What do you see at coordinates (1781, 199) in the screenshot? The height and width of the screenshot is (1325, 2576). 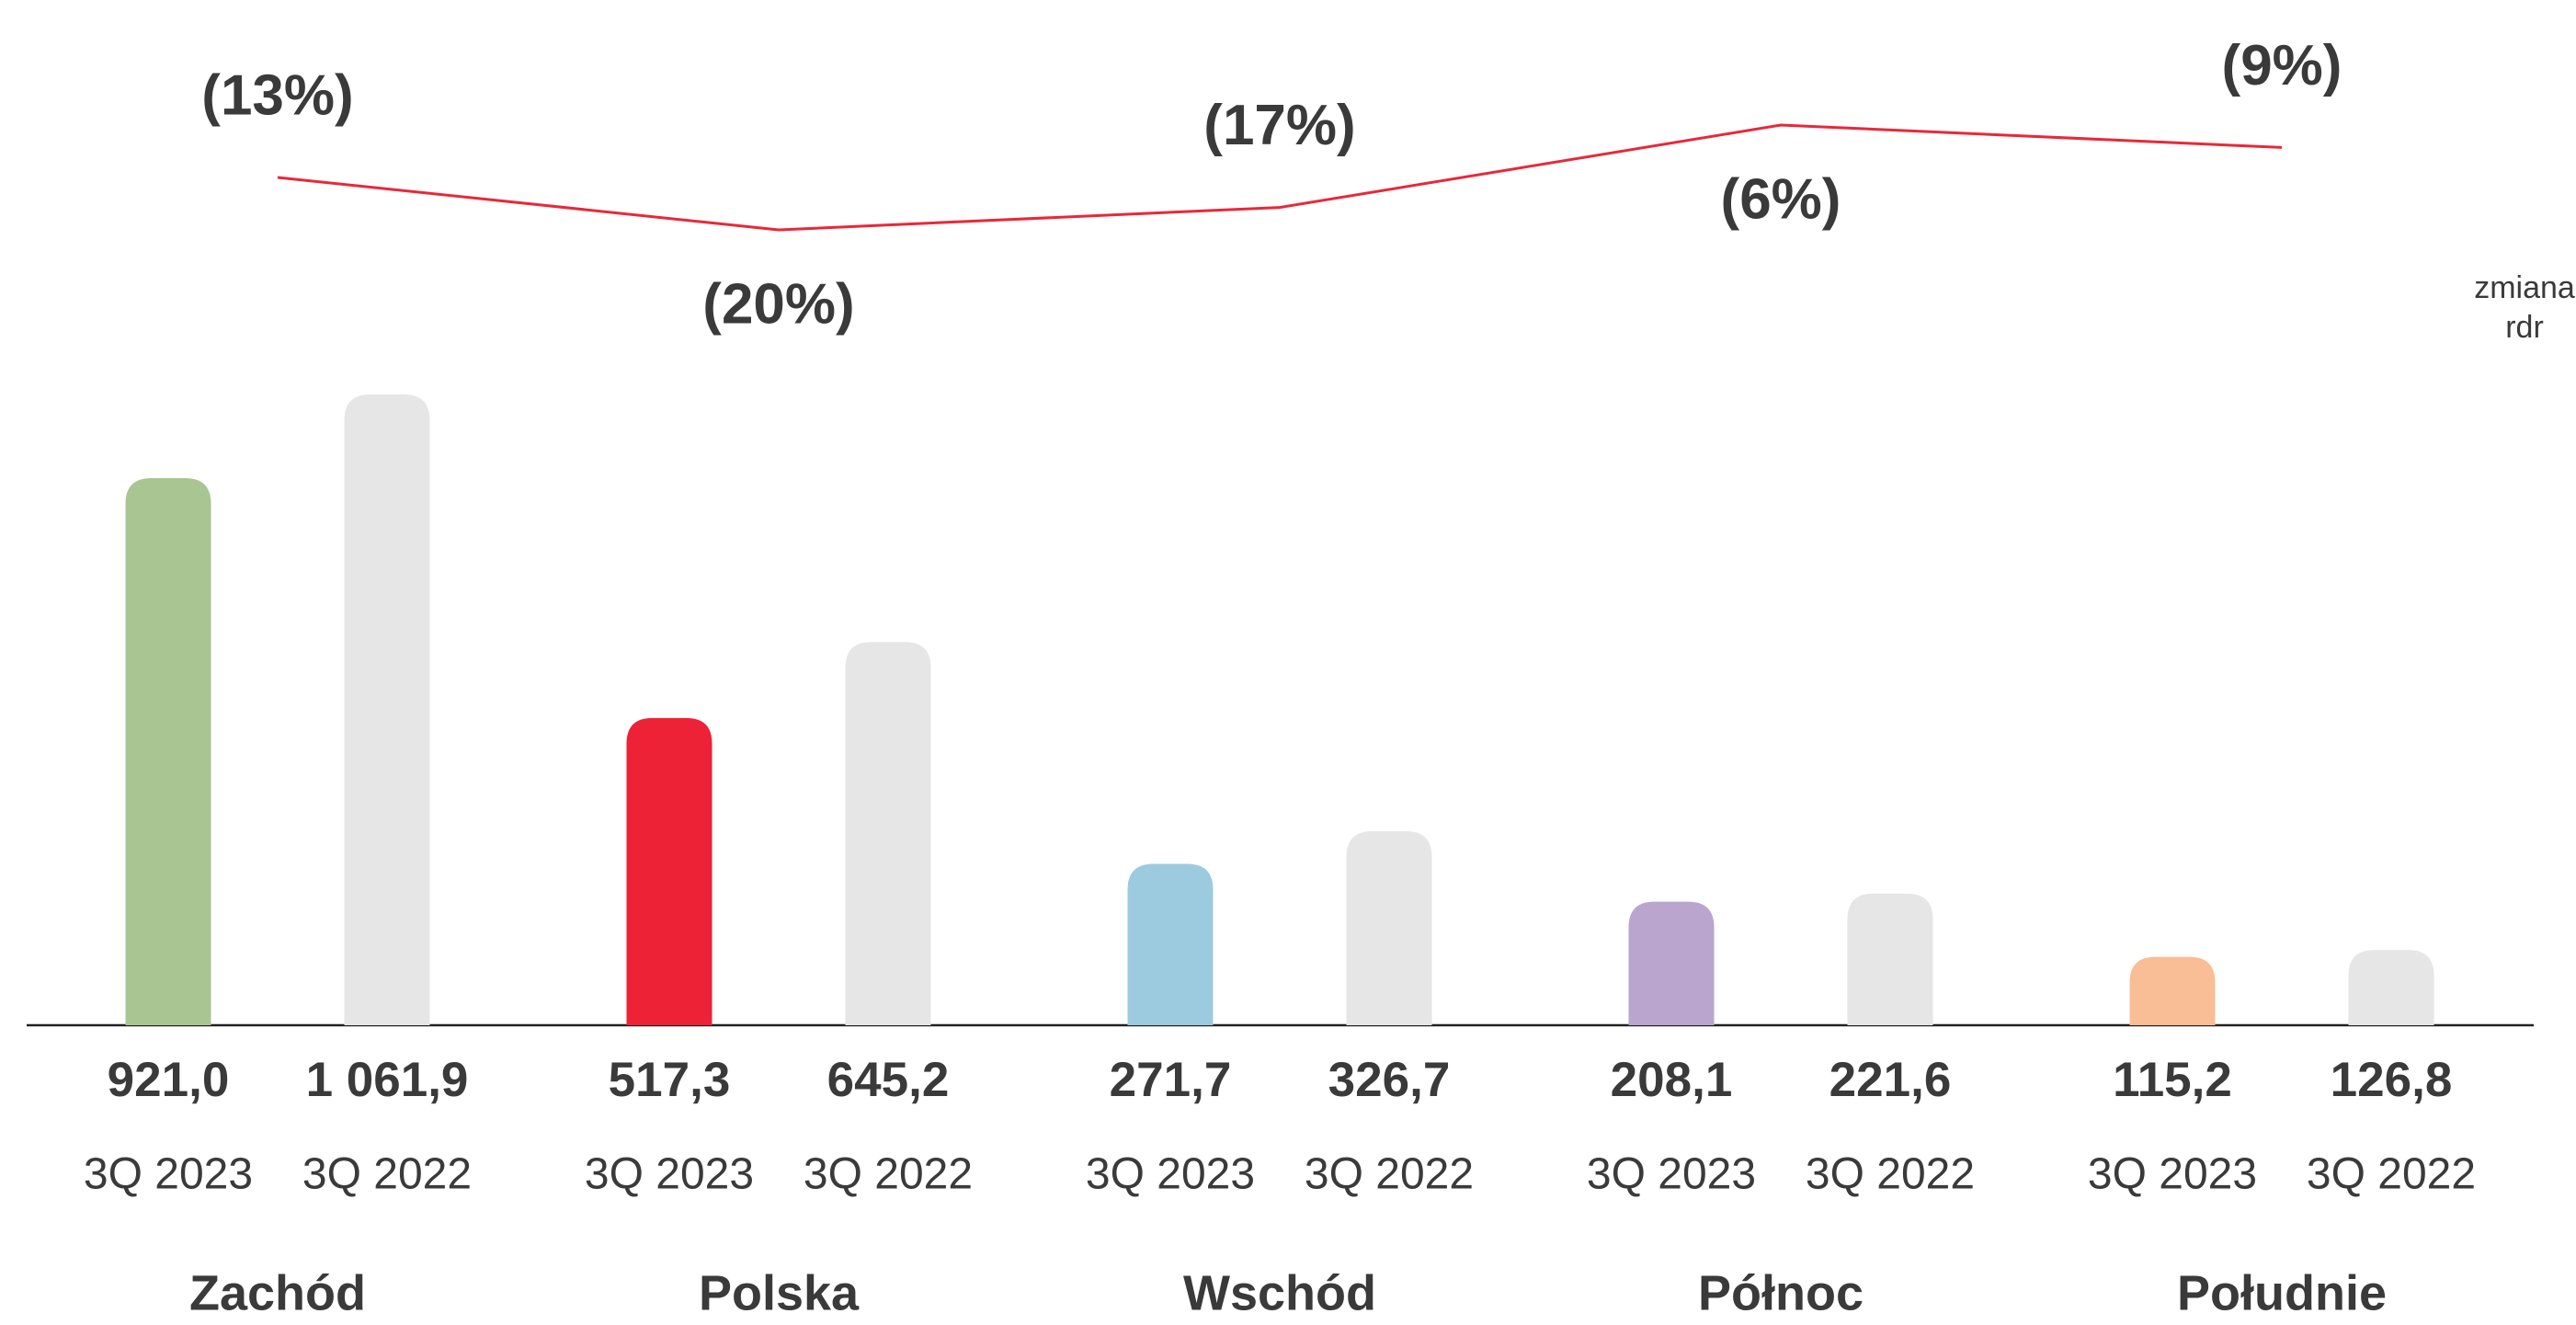 I see `change-label: (6%)` at bounding box center [1781, 199].